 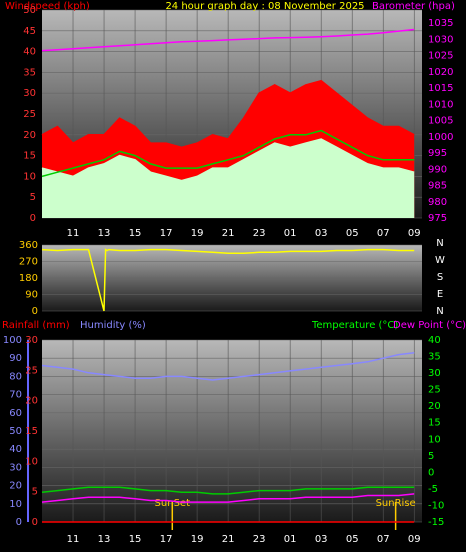 What do you see at coordinates (440, 260) in the screenshot?
I see `compass-label: W` at bounding box center [440, 260].